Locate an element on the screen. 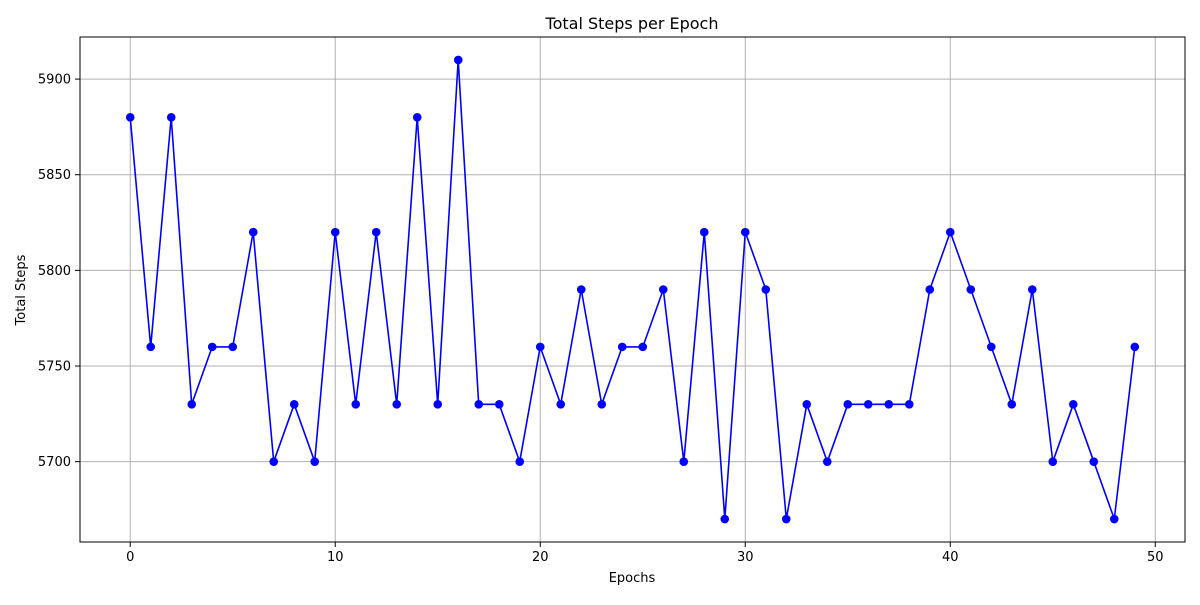 This screenshot has height=605, width=1200. x-tick-label: 10 is located at coordinates (335, 557).